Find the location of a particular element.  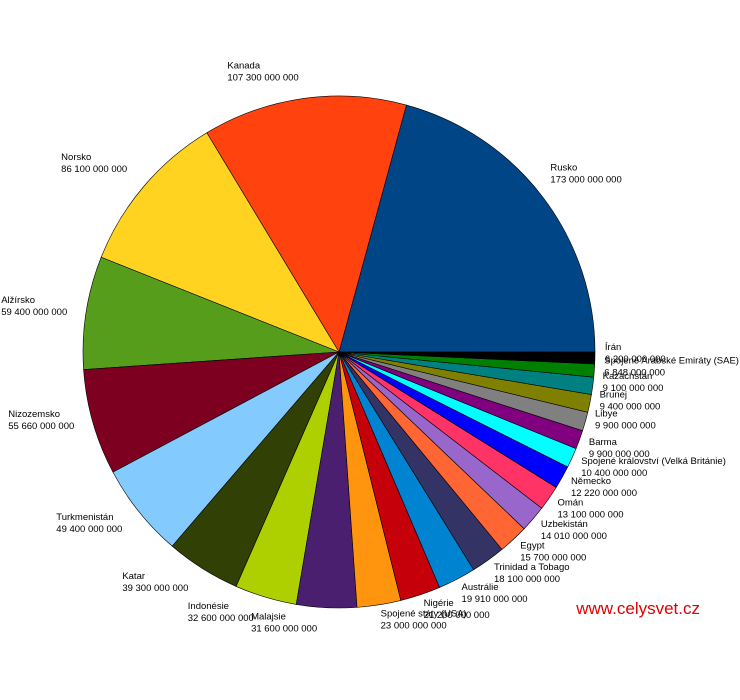

slice-label: Německo is located at coordinates (591, 481).